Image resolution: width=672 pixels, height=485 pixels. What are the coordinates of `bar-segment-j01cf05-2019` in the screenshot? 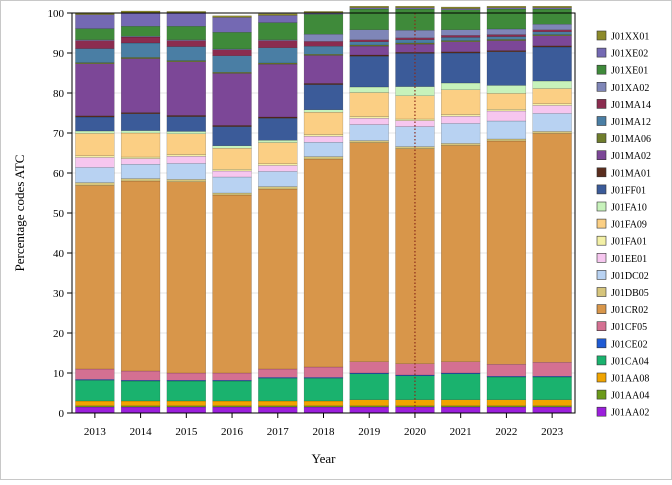 It's located at (369, 367).